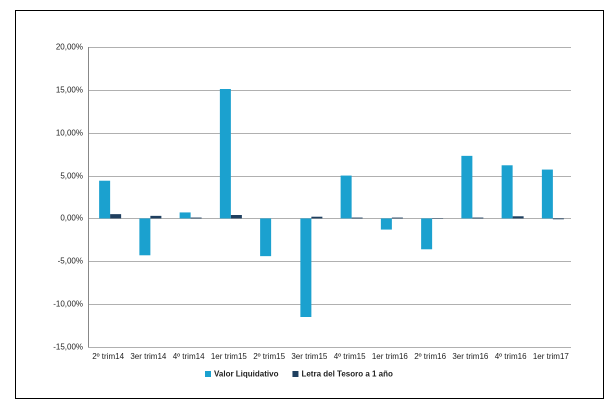 The width and height of the screenshot is (615, 408). Describe the element at coordinates (229, 356) in the screenshot. I see `x-tick-label: 1er trim15` at that location.